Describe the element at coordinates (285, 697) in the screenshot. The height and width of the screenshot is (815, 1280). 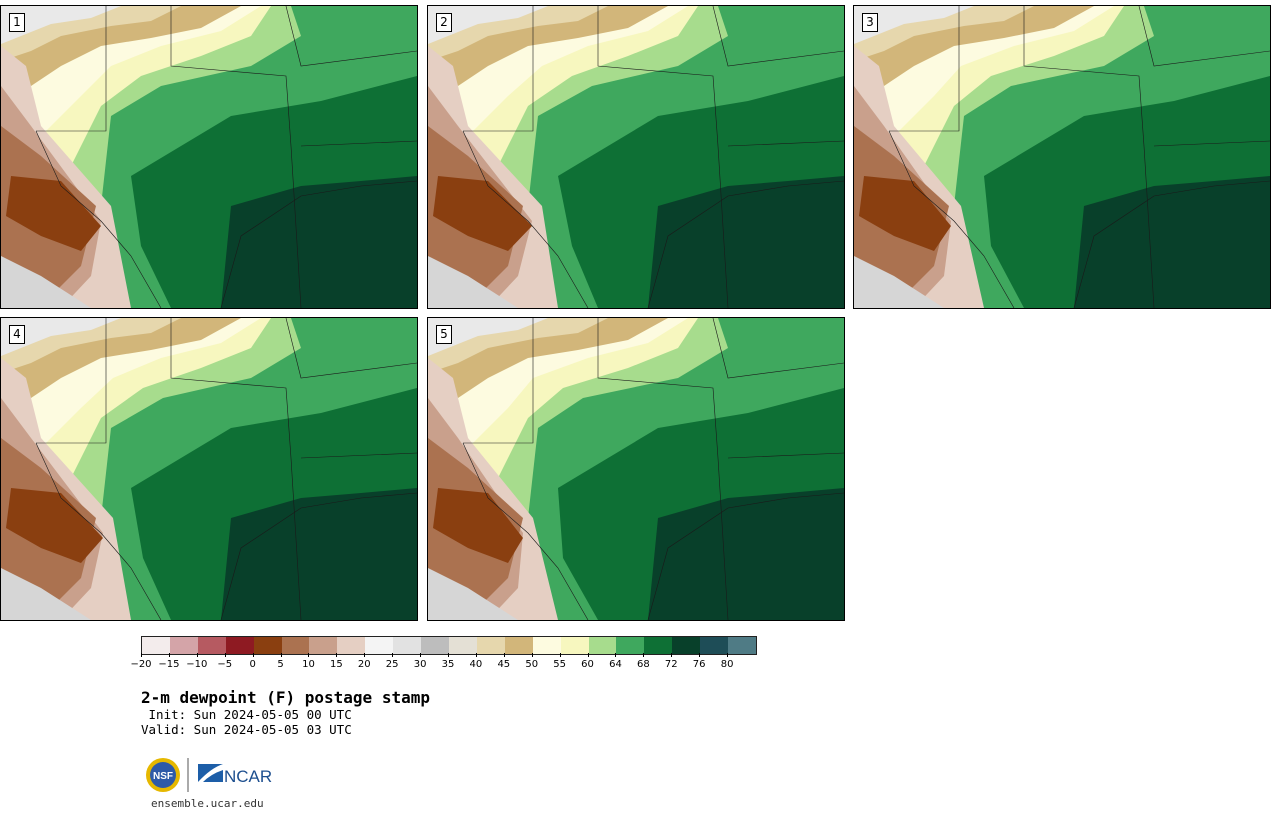
I see `plot-title: 2-m dewpoint (F) postage stamp` at that location.